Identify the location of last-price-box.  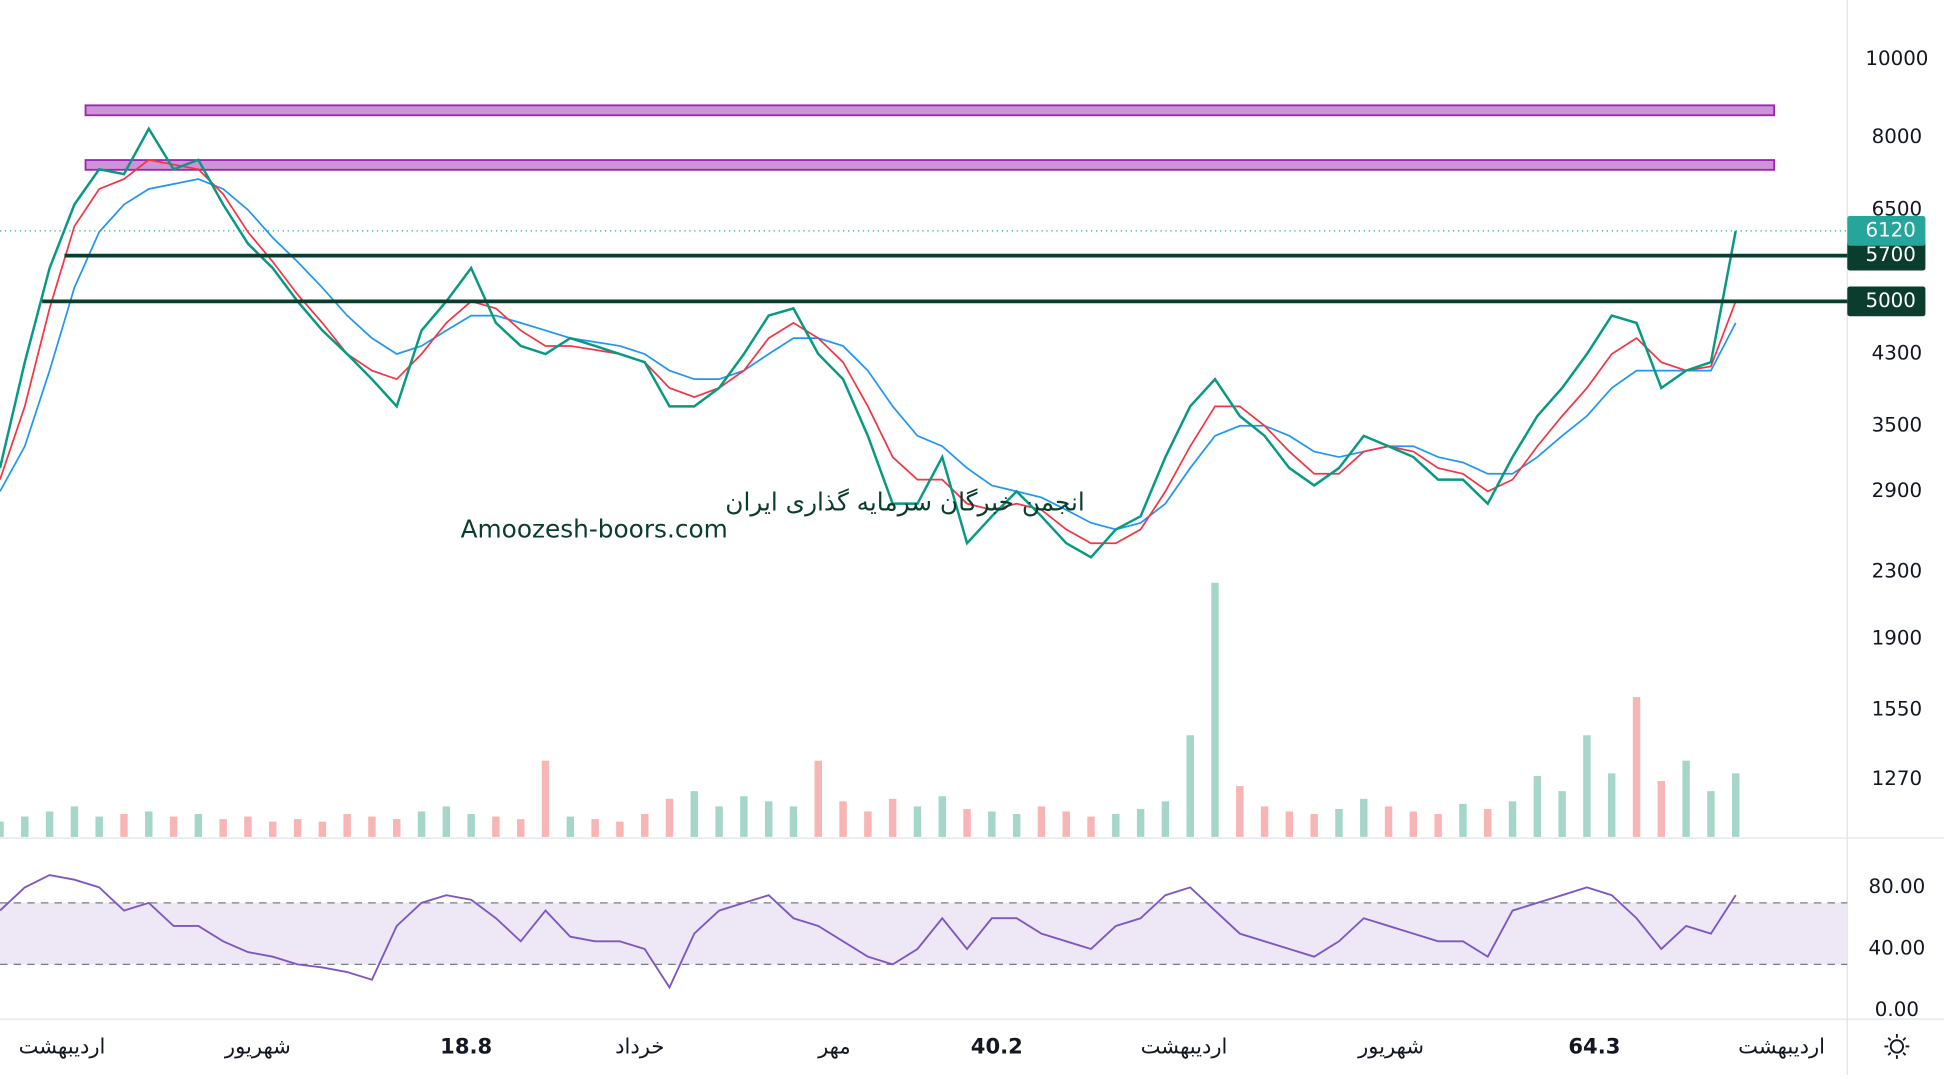
(1886, 230).